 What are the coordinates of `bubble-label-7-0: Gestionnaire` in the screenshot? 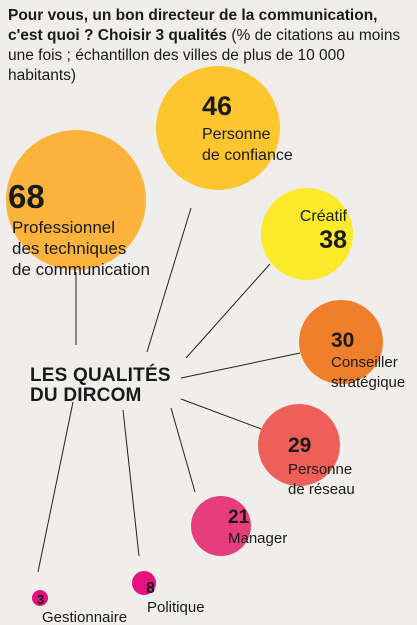 It's located at (84, 617).